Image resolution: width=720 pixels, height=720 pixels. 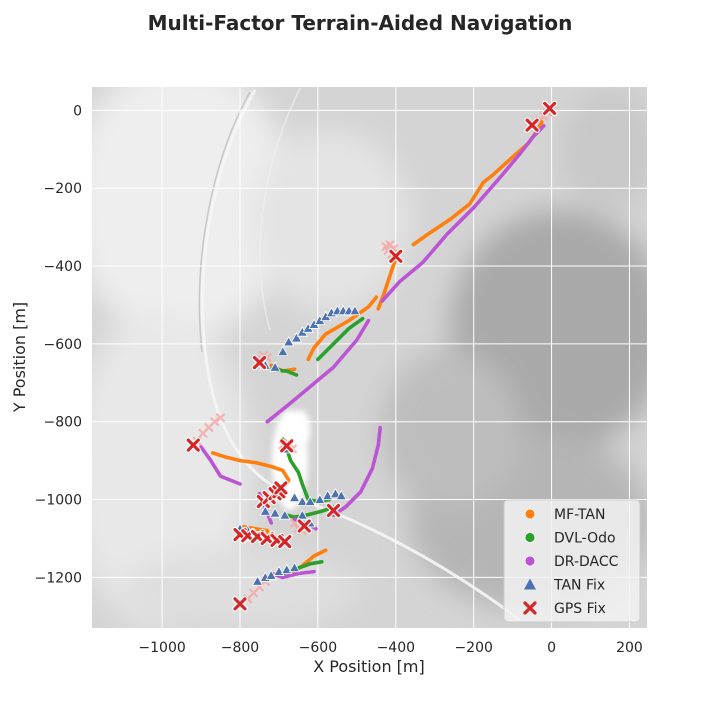 What do you see at coordinates (240, 648) in the screenshot?
I see `x-tick-label: −800` at bounding box center [240, 648].